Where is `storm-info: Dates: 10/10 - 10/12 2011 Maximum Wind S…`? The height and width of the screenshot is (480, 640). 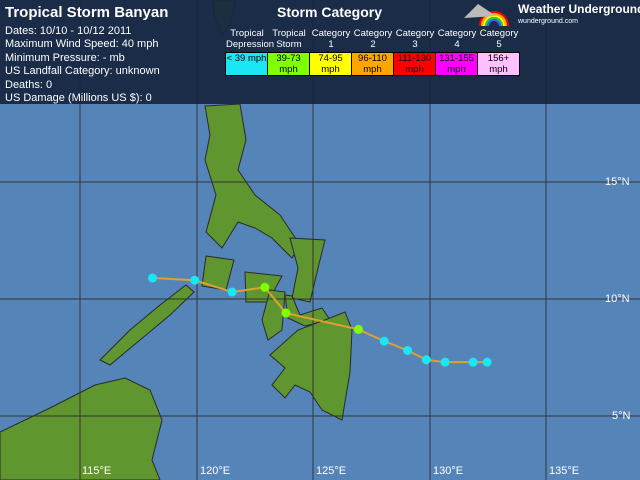 storm-info: Dates: 10/10 - 10/12 2011 Maximum Wind S… is located at coordinates (82, 65).